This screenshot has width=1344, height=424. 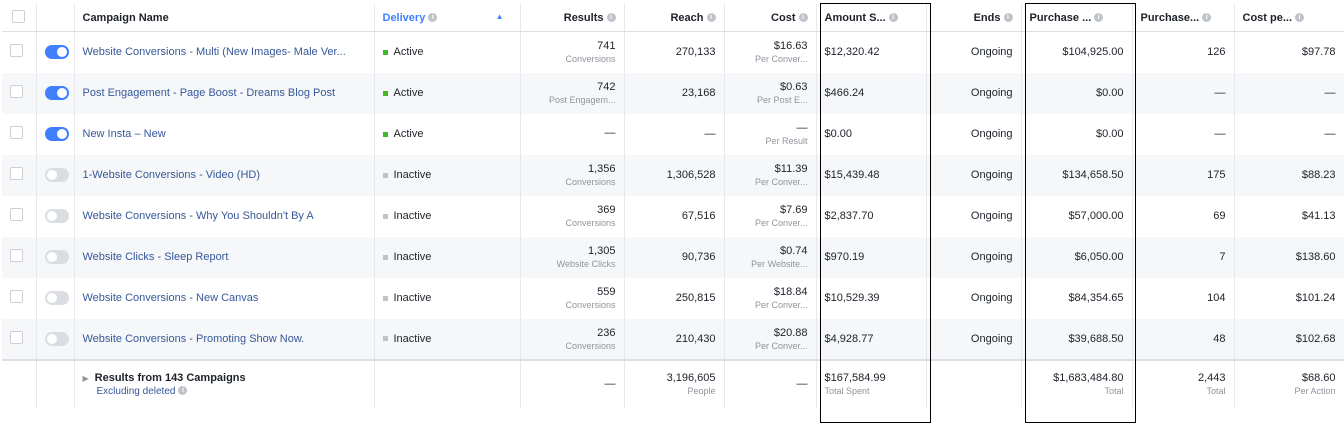 I want to click on purchases-cell: 48, so click(x=1183, y=339).